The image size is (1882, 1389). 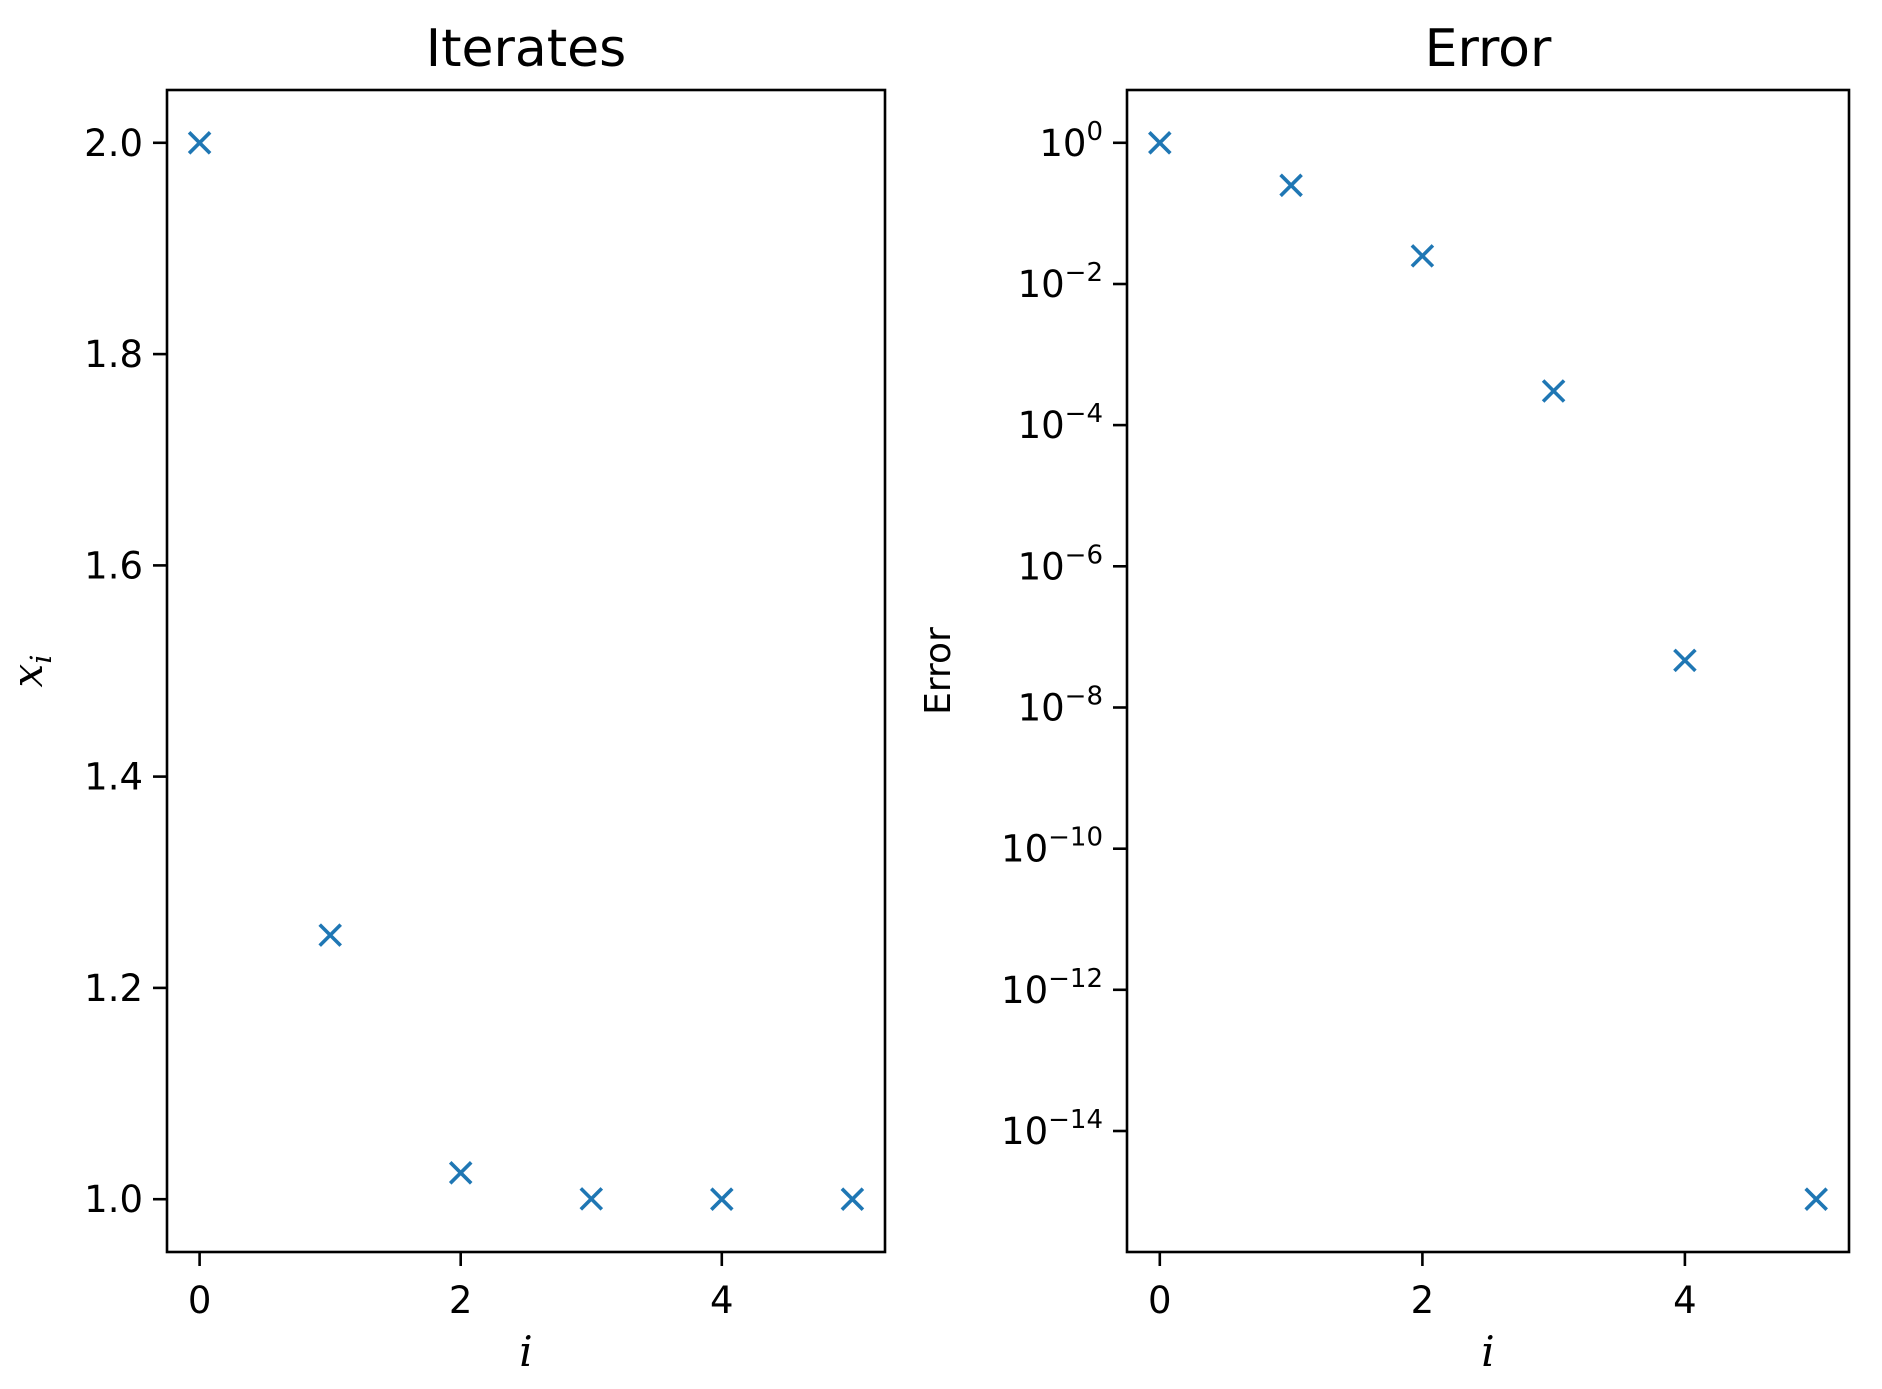 What do you see at coordinates (113, 777) in the screenshot?
I see `svg-text: 1.4` at bounding box center [113, 777].